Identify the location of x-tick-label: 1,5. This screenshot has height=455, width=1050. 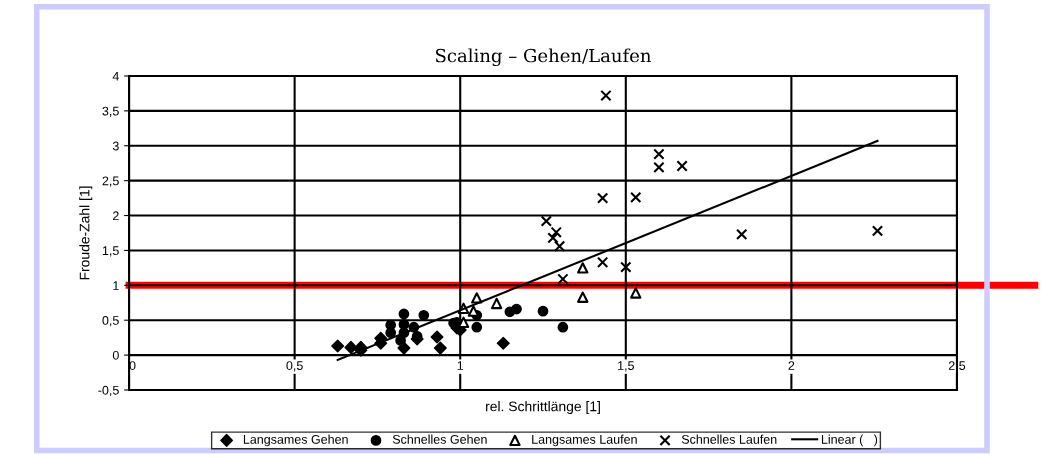
(626, 366).